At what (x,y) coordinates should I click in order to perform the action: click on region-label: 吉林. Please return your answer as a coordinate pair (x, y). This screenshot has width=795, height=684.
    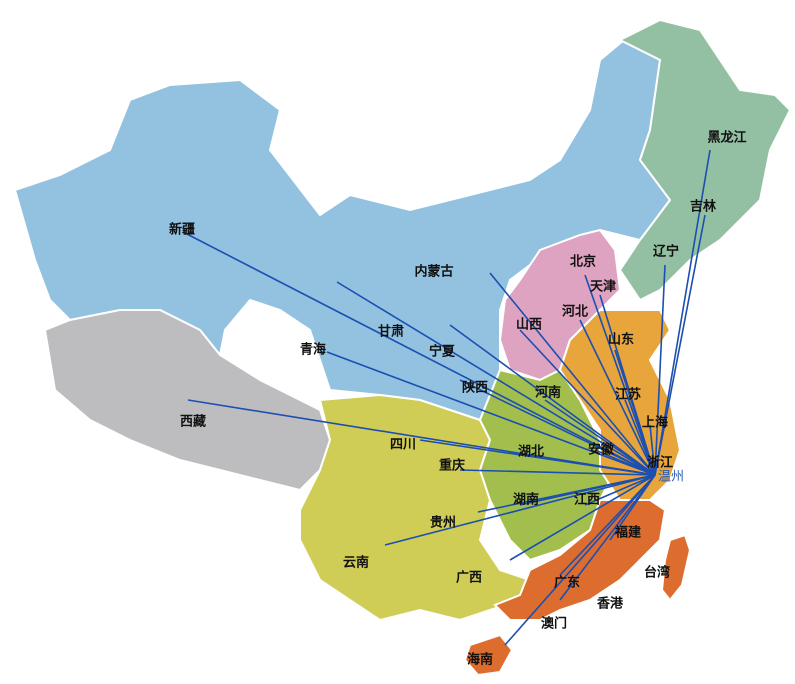
    Looking at the image, I should click on (703, 207).